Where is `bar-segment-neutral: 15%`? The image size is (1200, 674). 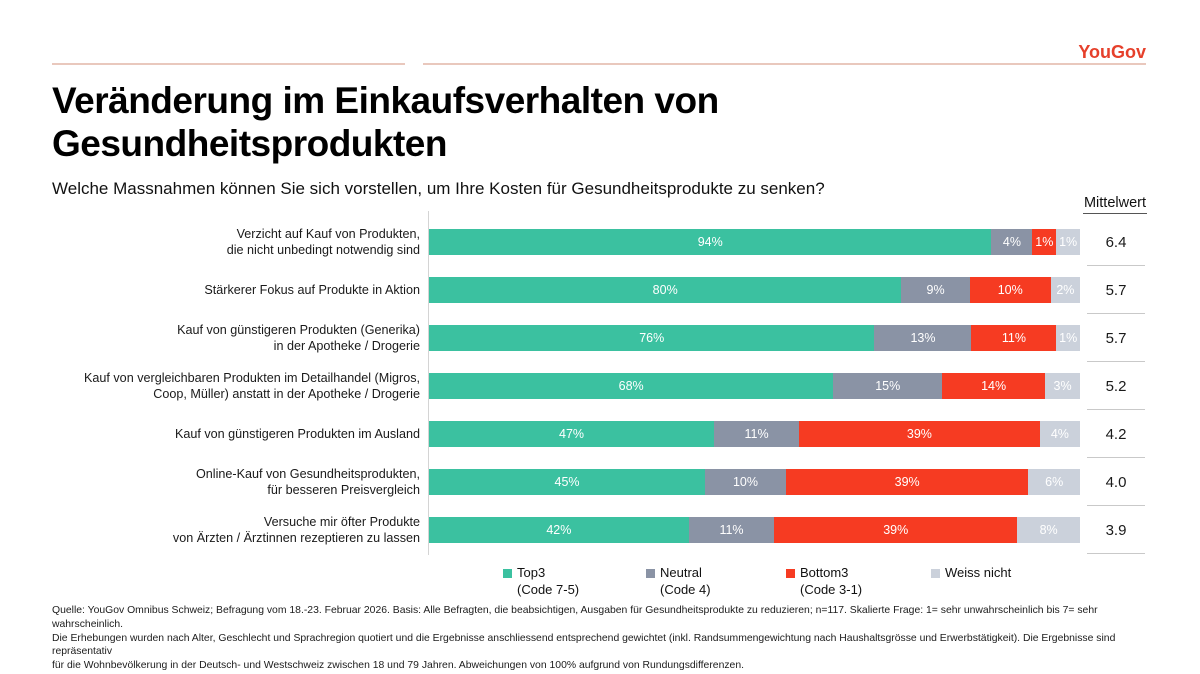 bar-segment-neutral: 15% is located at coordinates (888, 386).